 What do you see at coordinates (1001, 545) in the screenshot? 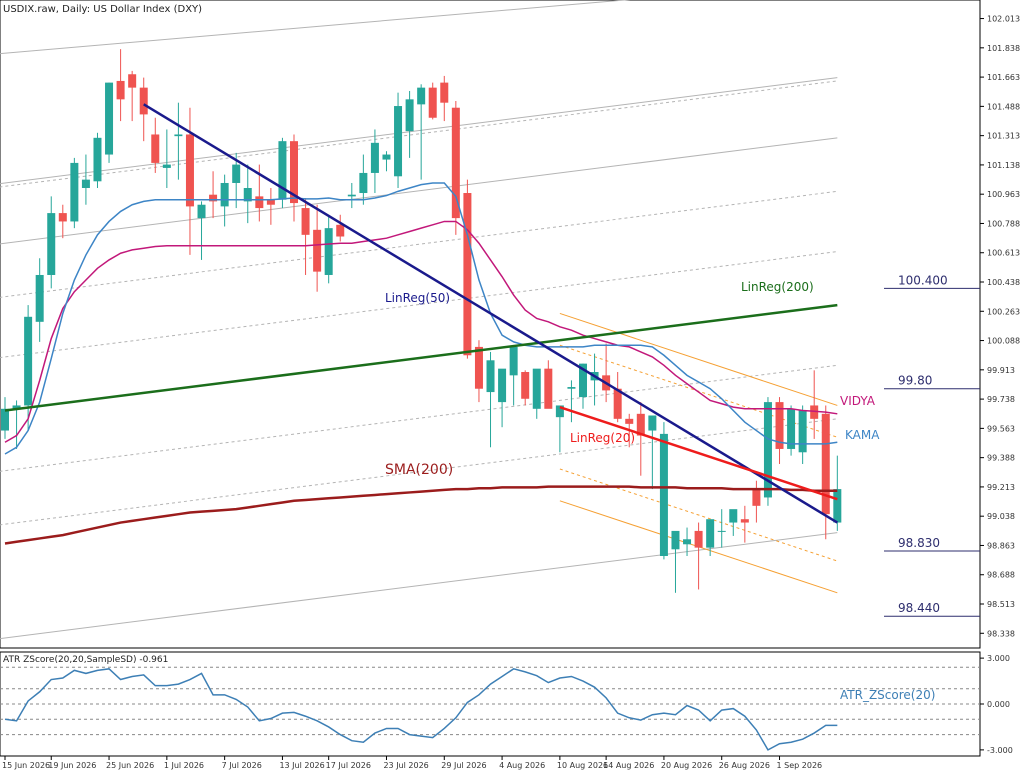
I see `price-tick-label: 98.863` at bounding box center [1001, 545].